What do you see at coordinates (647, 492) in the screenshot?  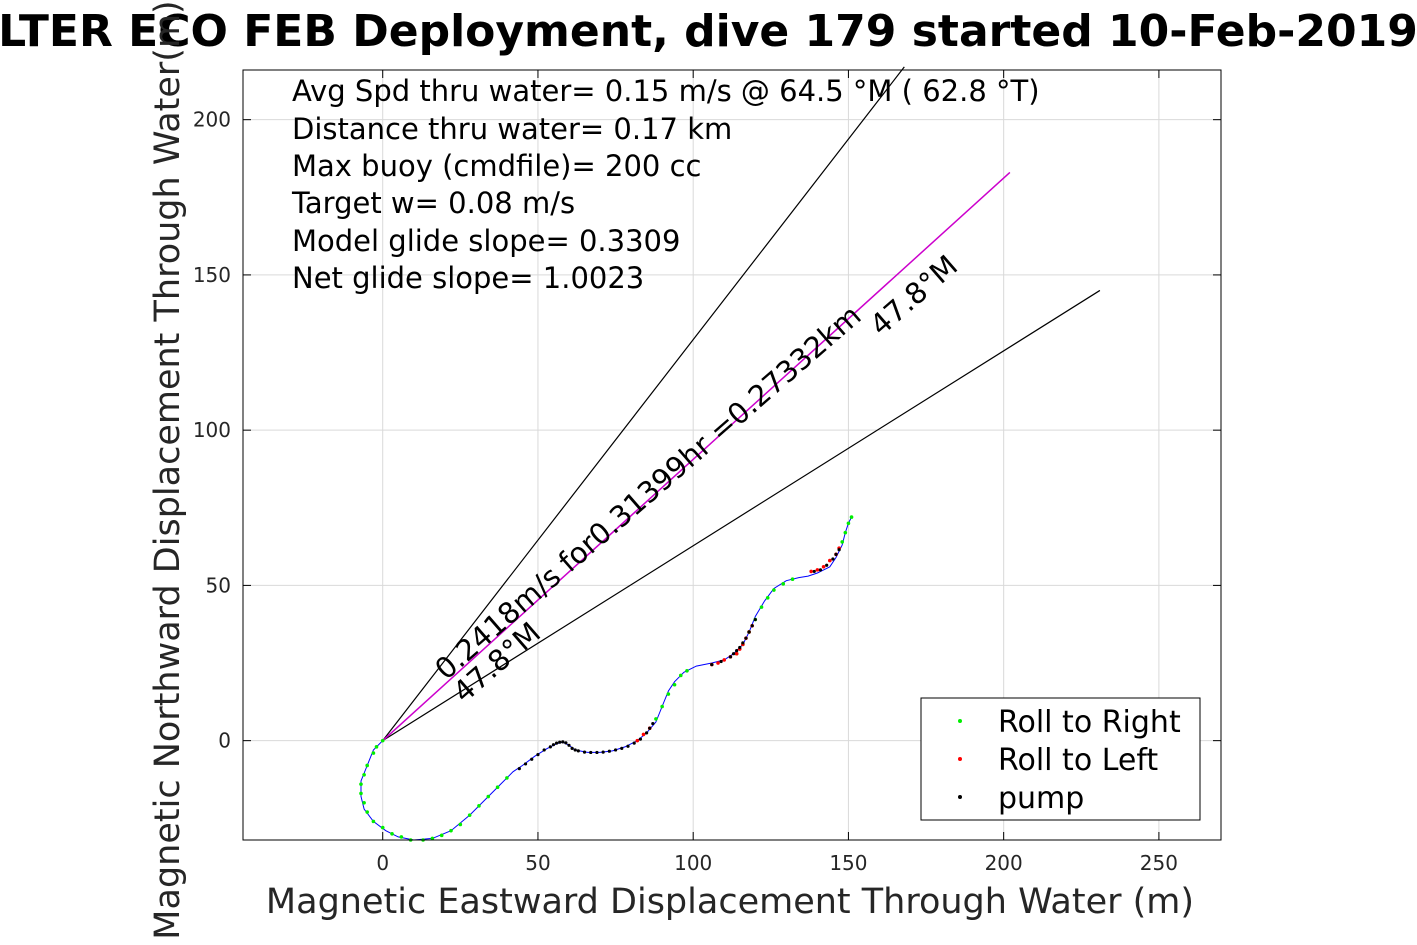 I see `speed-annotation: 0.2418m/s for0.31399hr =0.27332km` at bounding box center [647, 492].